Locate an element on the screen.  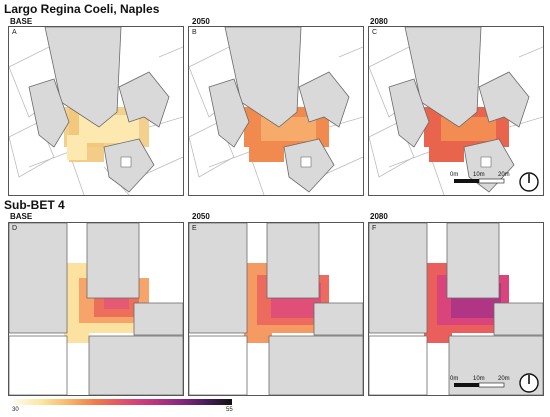
north-arrow-icon is located at coordinates (529, 182).